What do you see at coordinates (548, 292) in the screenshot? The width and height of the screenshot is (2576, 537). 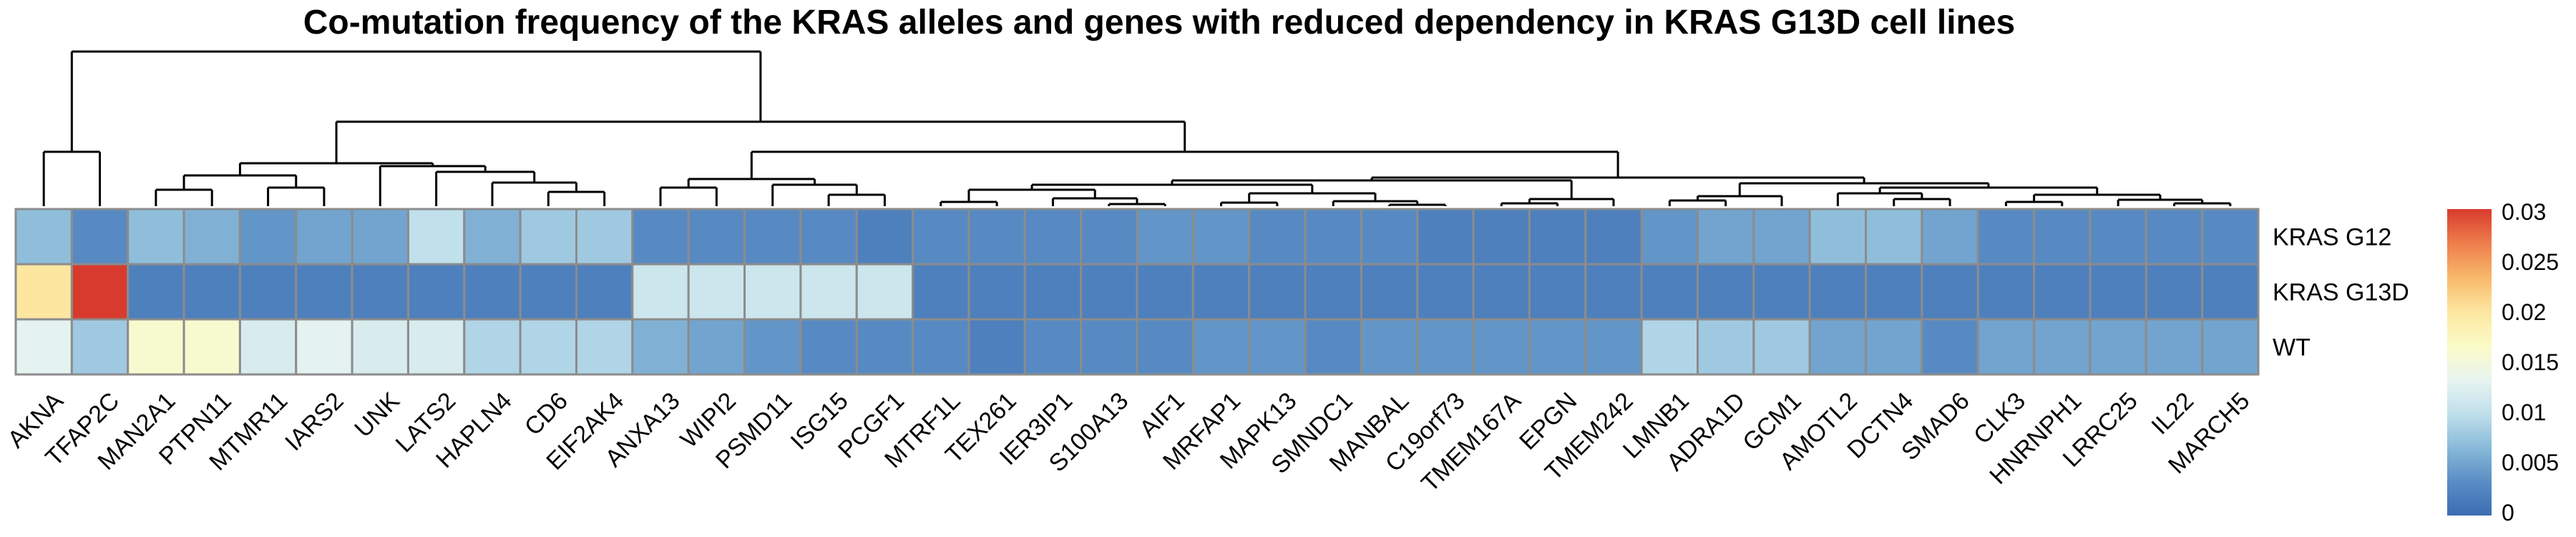 I see `heatmap-cell-kras-g13d-cd6` at bounding box center [548, 292].